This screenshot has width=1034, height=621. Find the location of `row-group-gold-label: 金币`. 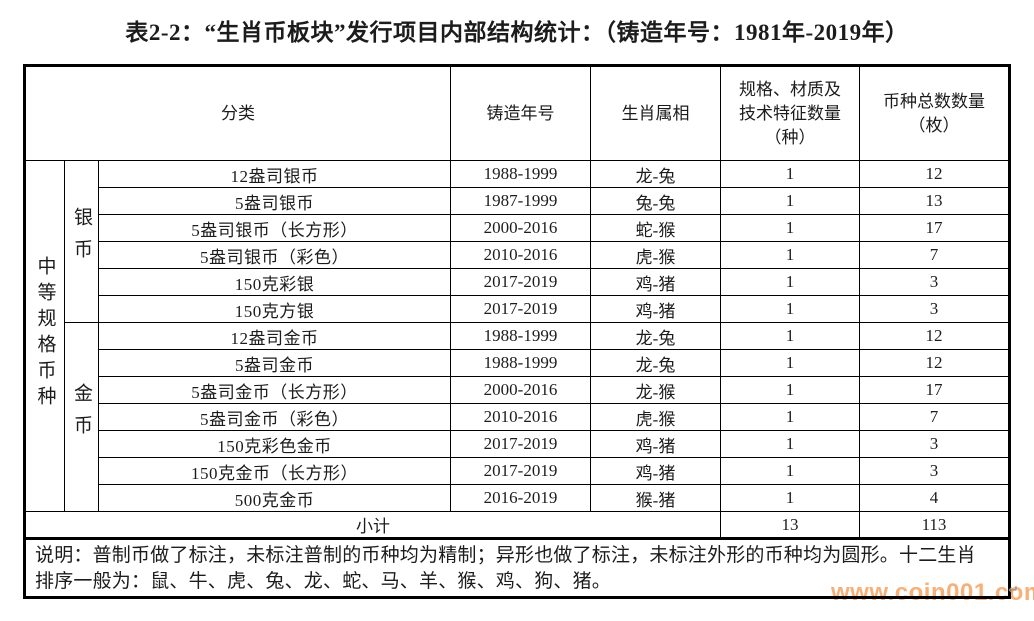

row-group-gold-label: 金币 is located at coordinates (81, 414).